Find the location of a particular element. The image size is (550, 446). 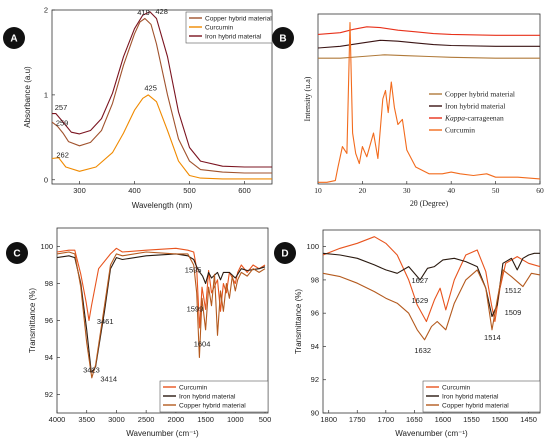

y-tick-label: 1 is located at coordinates (46, 94).